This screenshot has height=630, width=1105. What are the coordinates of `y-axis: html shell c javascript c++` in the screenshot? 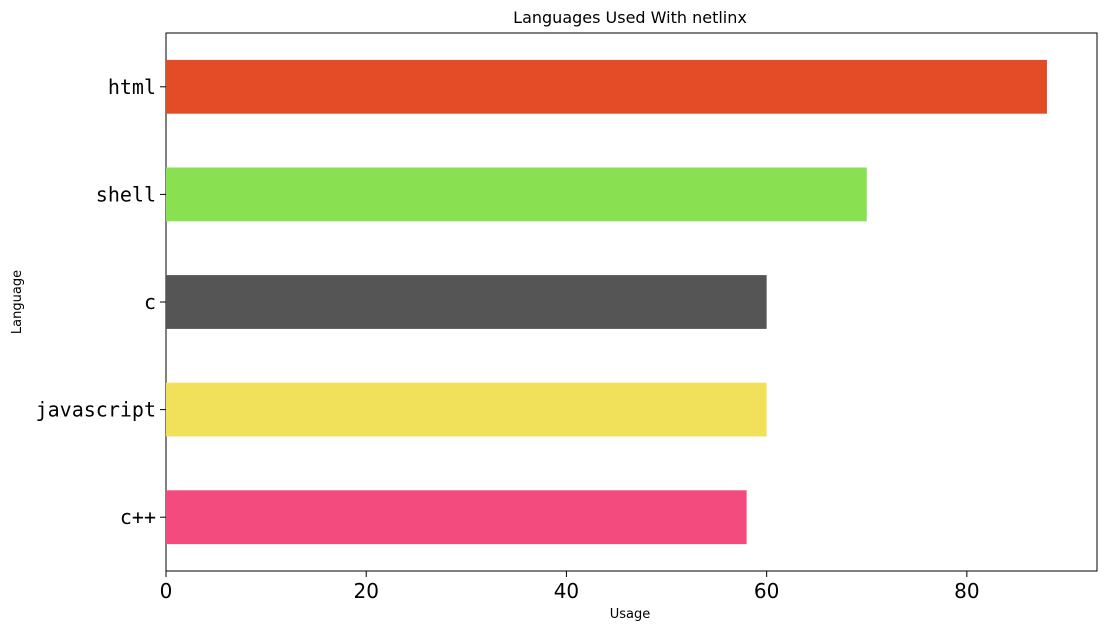 It's located at (101, 302).